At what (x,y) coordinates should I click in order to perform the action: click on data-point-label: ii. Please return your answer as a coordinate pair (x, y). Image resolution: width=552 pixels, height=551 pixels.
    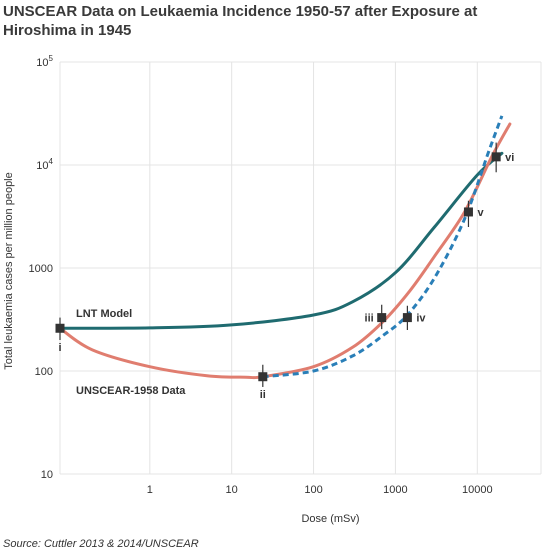
    Looking at the image, I should click on (263, 395).